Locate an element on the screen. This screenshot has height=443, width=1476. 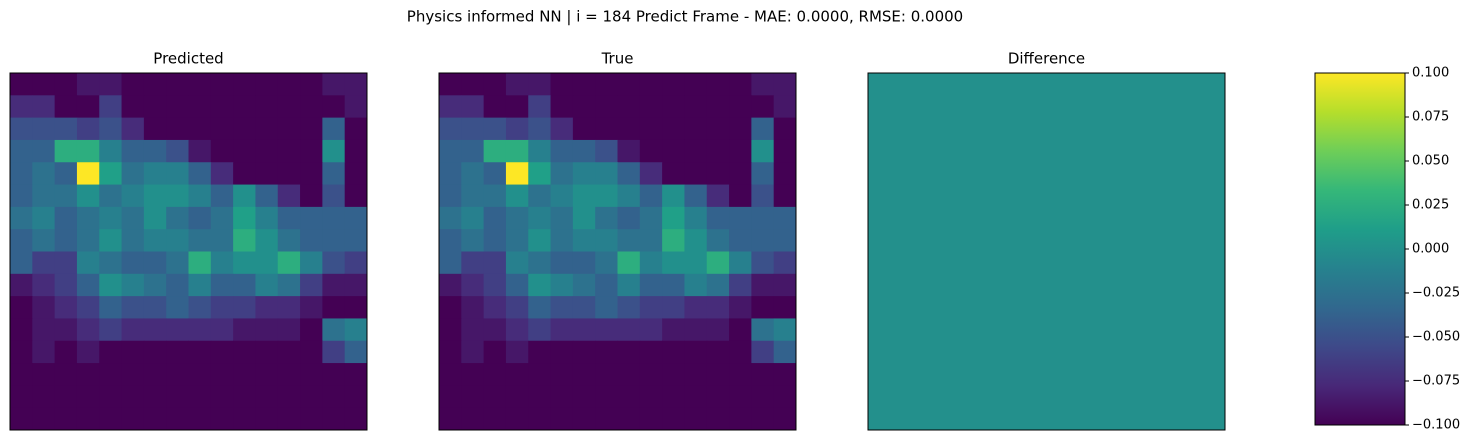
panel-title: True is located at coordinates (617, 59).